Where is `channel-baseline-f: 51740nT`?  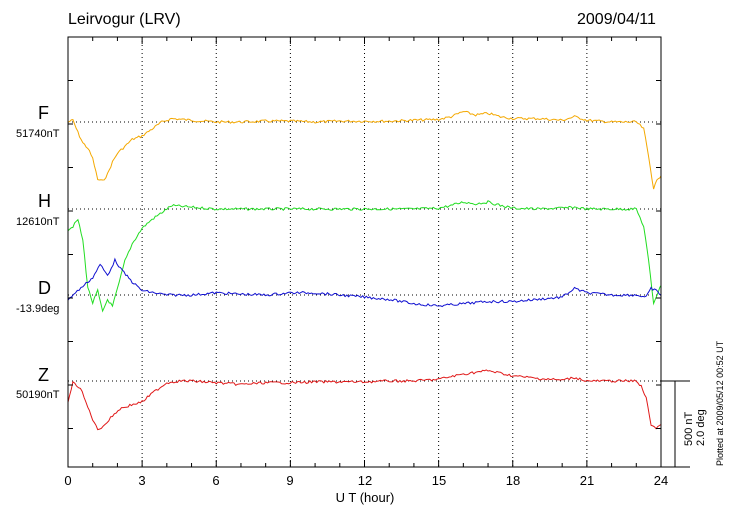
channel-baseline-f: 51740nT is located at coordinates (38, 134).